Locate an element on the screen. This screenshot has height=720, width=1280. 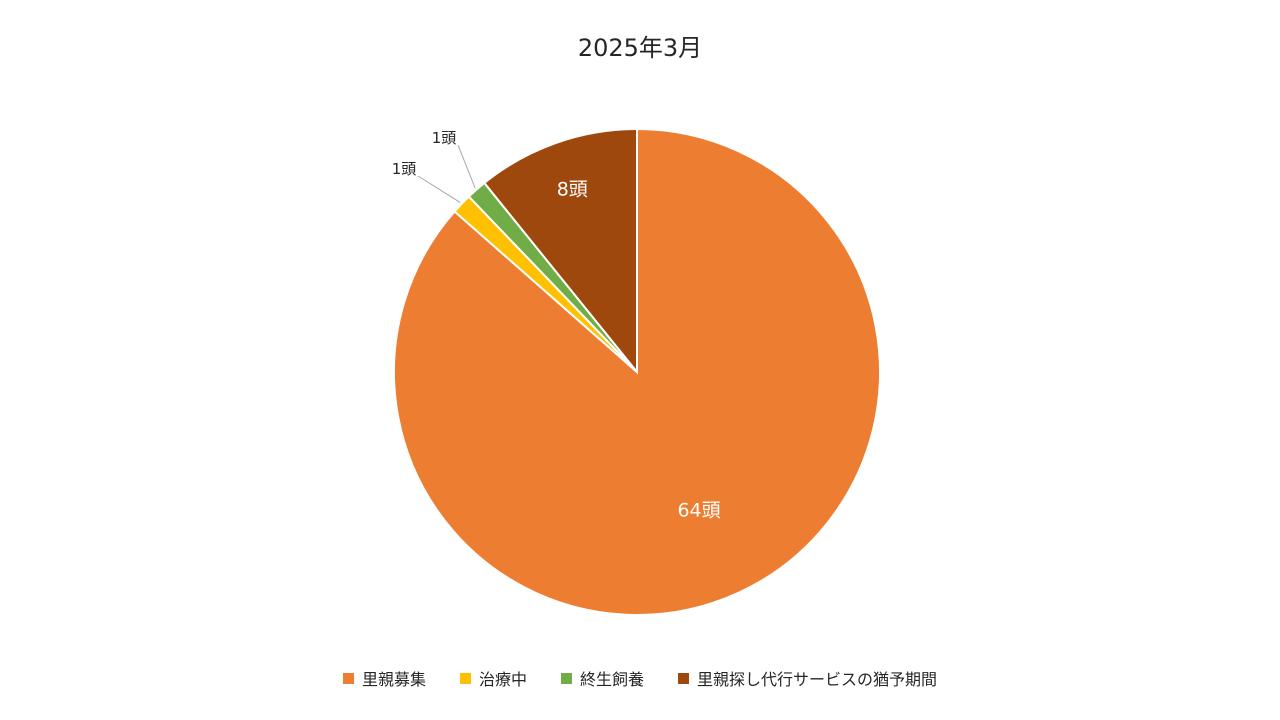
data-label-1: 64頭 is located at coordinates (698, 510).